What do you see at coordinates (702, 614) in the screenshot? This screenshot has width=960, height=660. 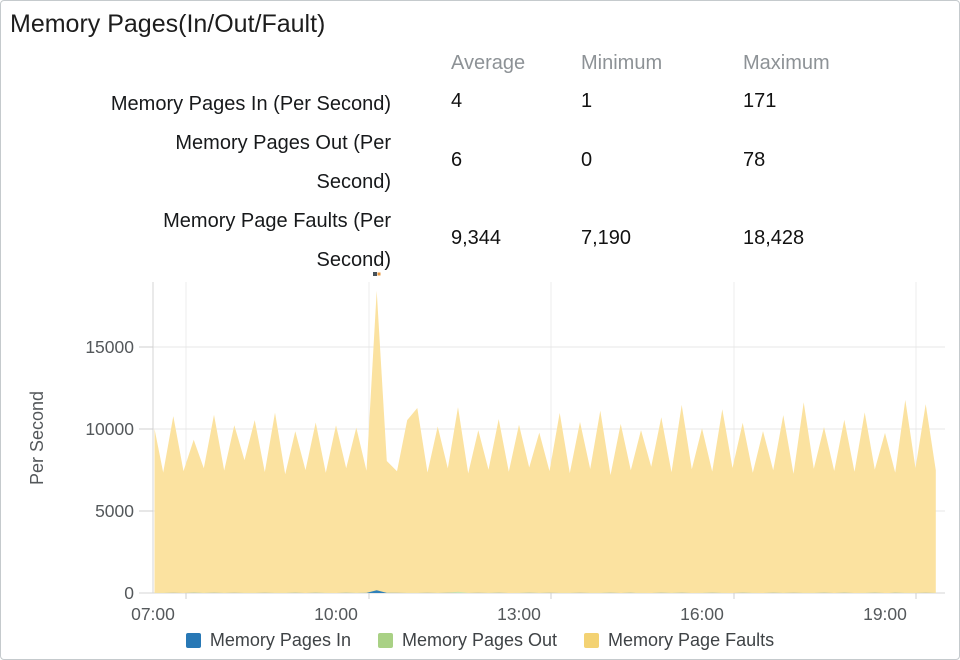 I see `x-tick-label: 16:00` at bounding box center [702, 614].